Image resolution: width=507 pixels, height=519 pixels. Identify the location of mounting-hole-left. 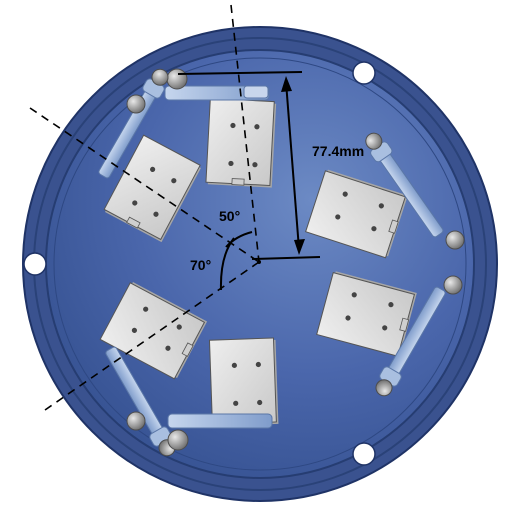
(35, 264).